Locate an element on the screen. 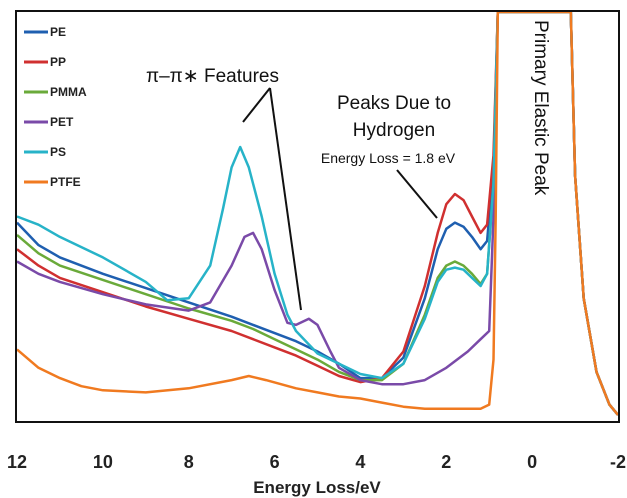 The width and height of the screenshot is (627, 498). x-tick-label: 8 is located at coordinates (189, 462).